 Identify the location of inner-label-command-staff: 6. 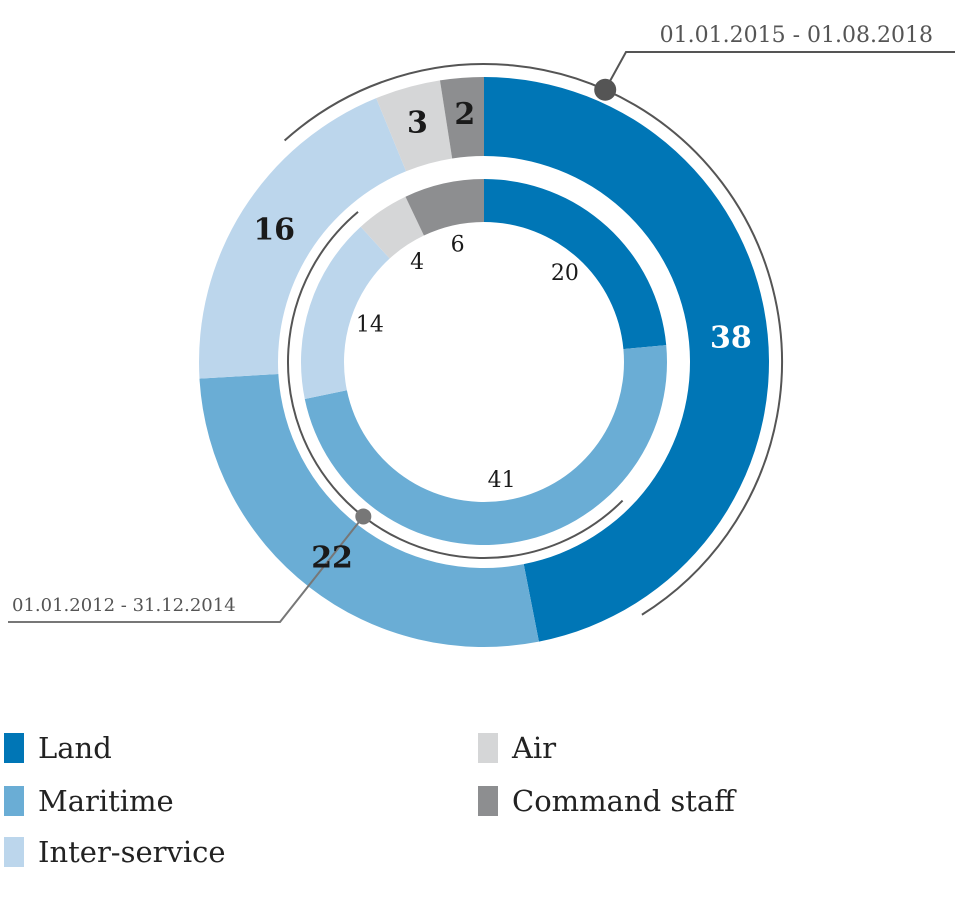
(458, 244).